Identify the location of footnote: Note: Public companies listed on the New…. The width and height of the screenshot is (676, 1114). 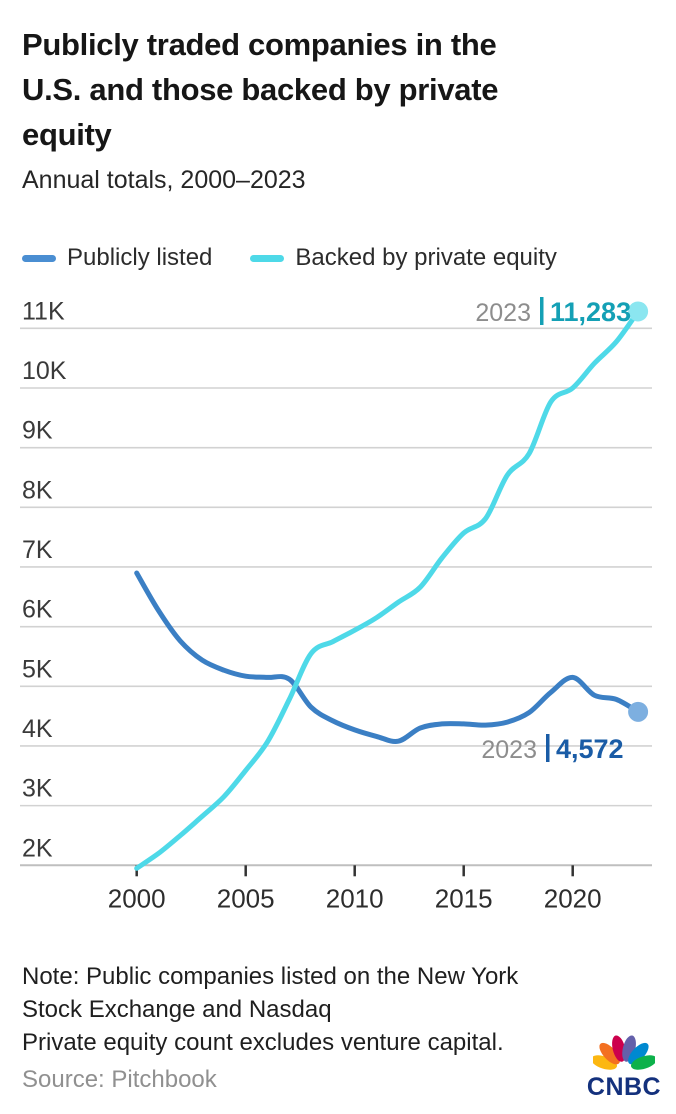
(270, 1009).